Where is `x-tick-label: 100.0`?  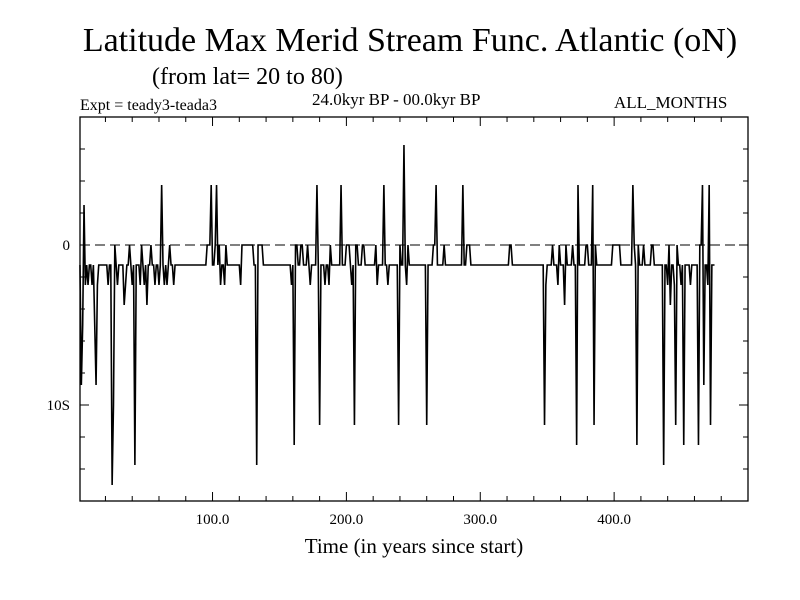
x-tick-label: 100.0 is located at coordinates (213, 520).